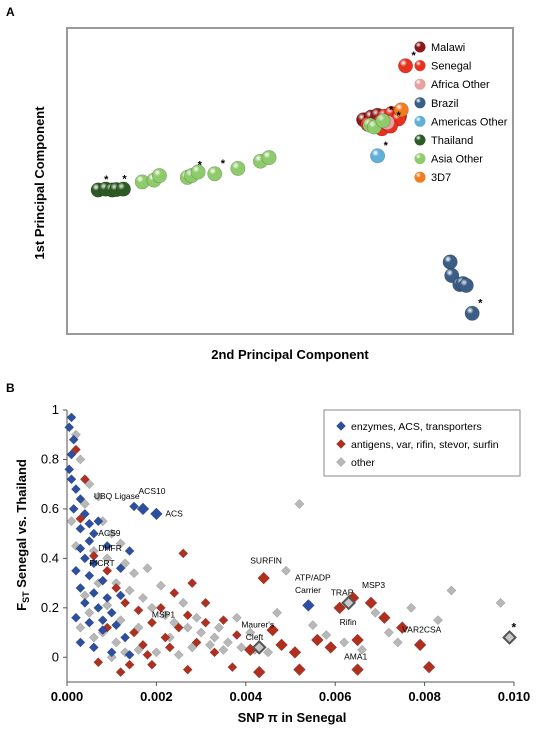 The height and width of the screenshot is (730, 539). I want to click on fst-annotation: Carrier, so click(308, 590).